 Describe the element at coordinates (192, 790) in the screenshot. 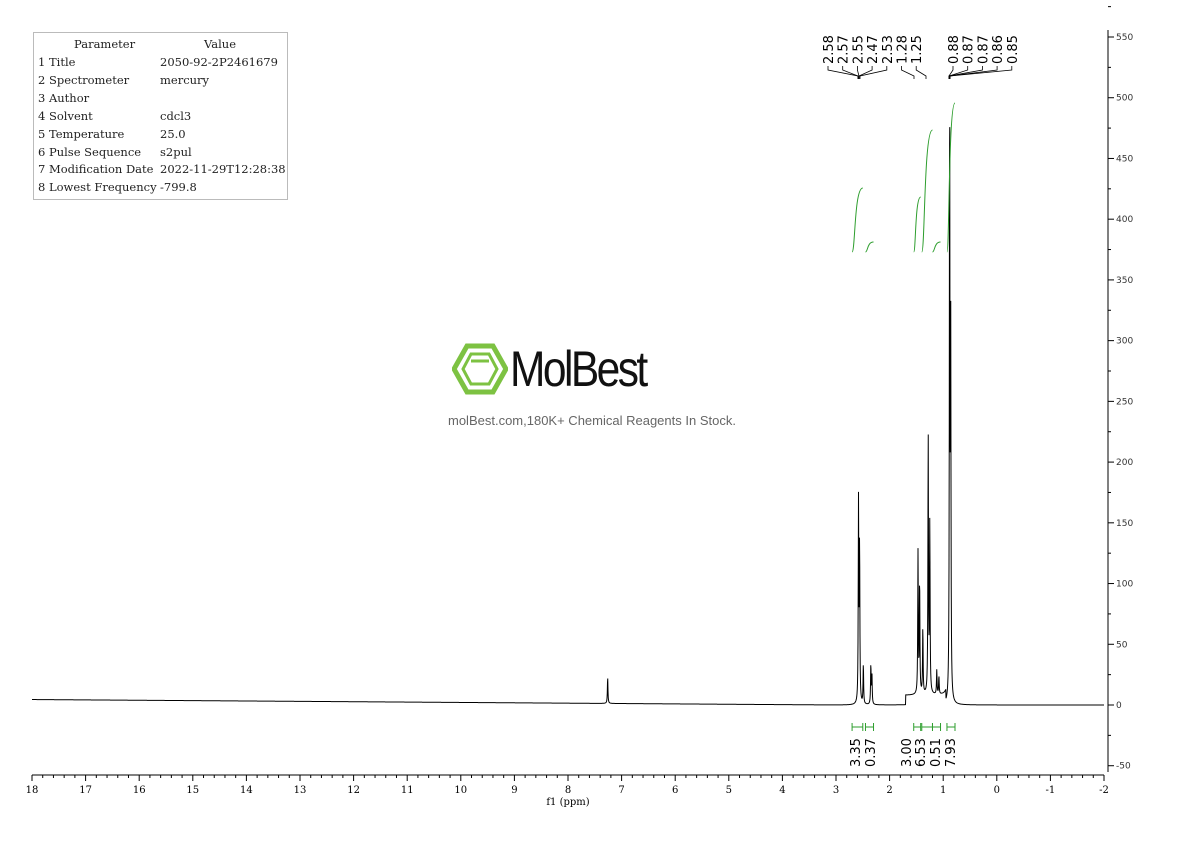

I see `x-tick-label: 15` at that location.